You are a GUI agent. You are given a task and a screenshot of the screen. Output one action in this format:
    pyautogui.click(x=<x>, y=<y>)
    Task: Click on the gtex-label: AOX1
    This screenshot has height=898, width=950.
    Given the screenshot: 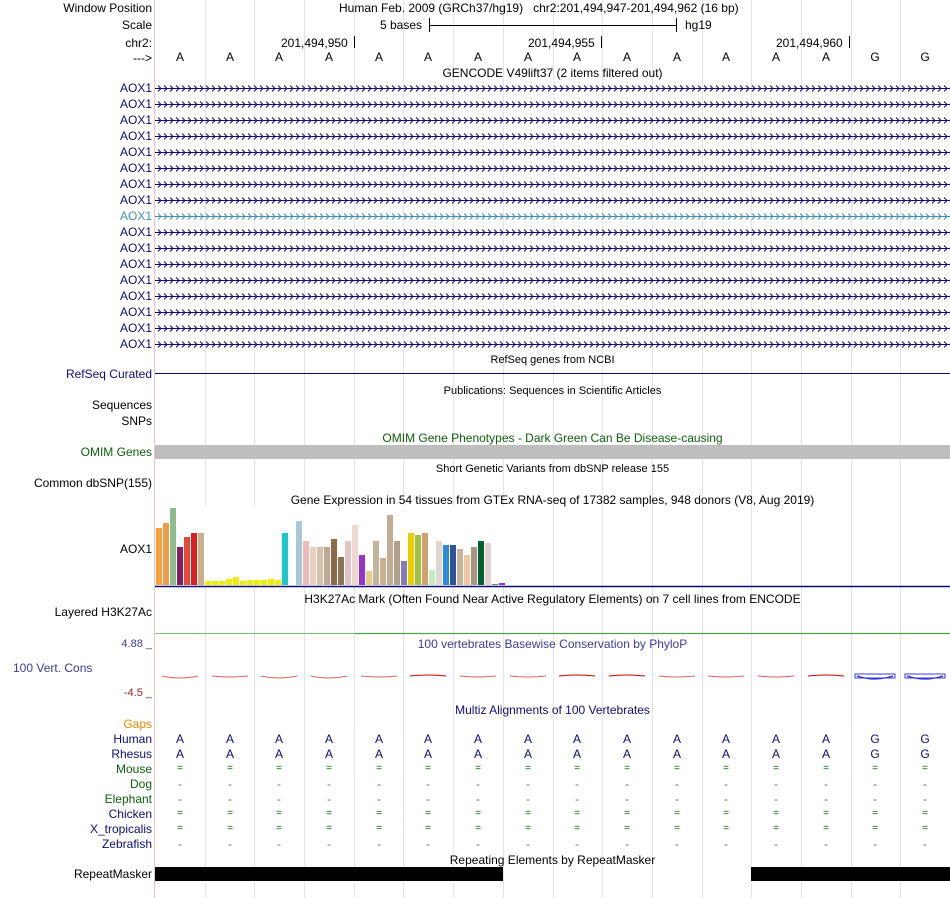 What is the action you would take?
    pyautogui.click(x=135, y=549)
    